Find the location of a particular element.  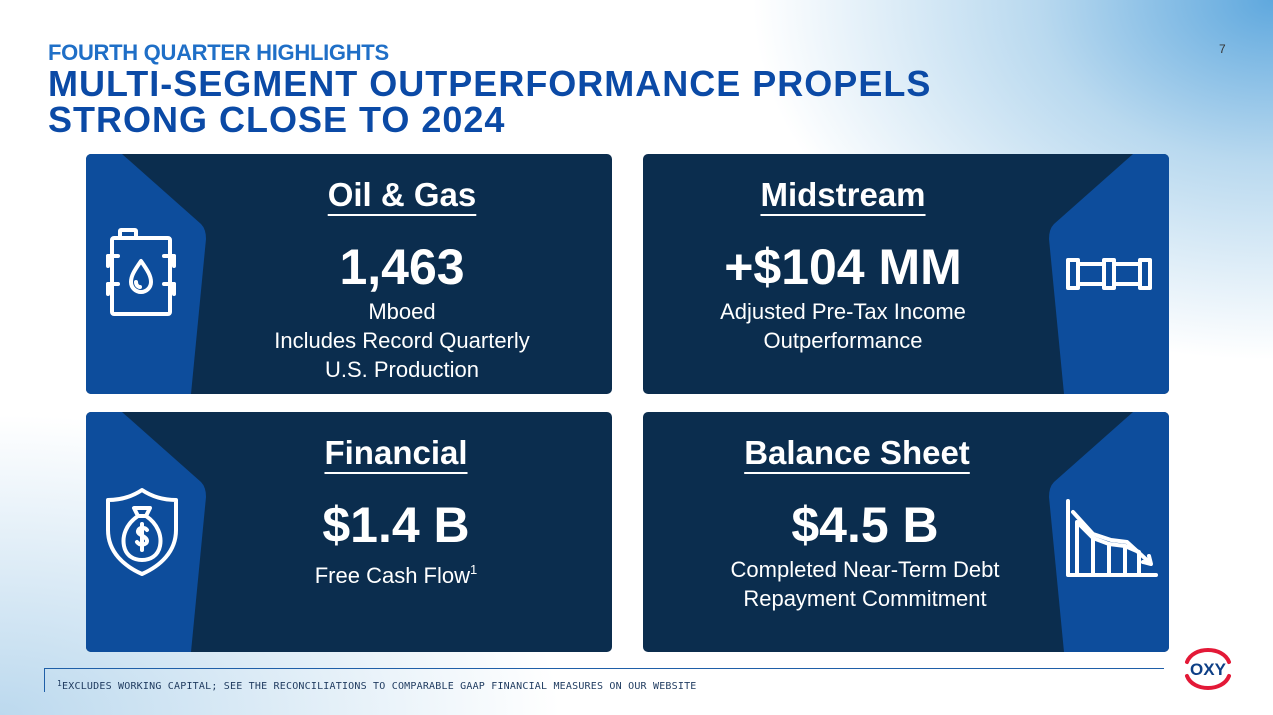

card-metric: $4.5 B is located at coordinates (865, 525).